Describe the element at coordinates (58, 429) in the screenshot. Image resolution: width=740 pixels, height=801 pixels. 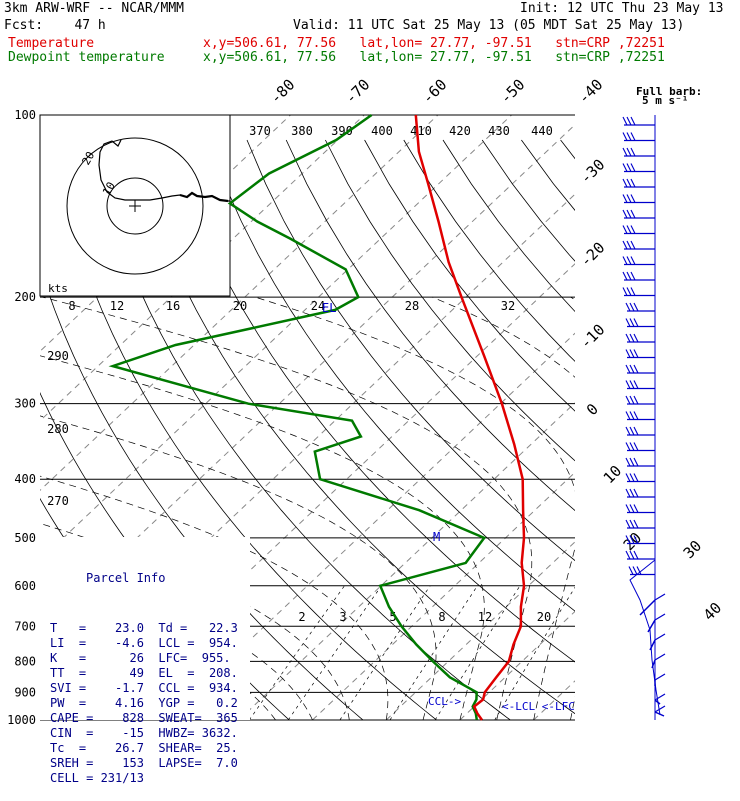
I see `theta-label: 280` at that location.